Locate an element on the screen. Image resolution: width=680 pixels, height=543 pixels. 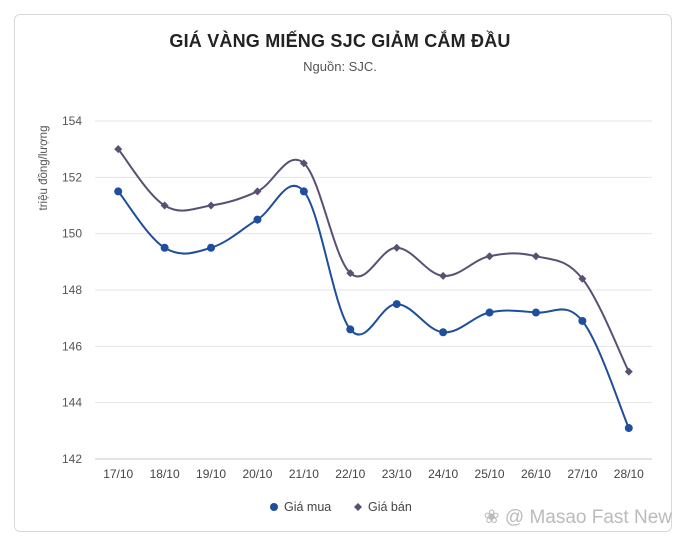
x-tick-label: 19/10 is located at coordinates (211, 474).